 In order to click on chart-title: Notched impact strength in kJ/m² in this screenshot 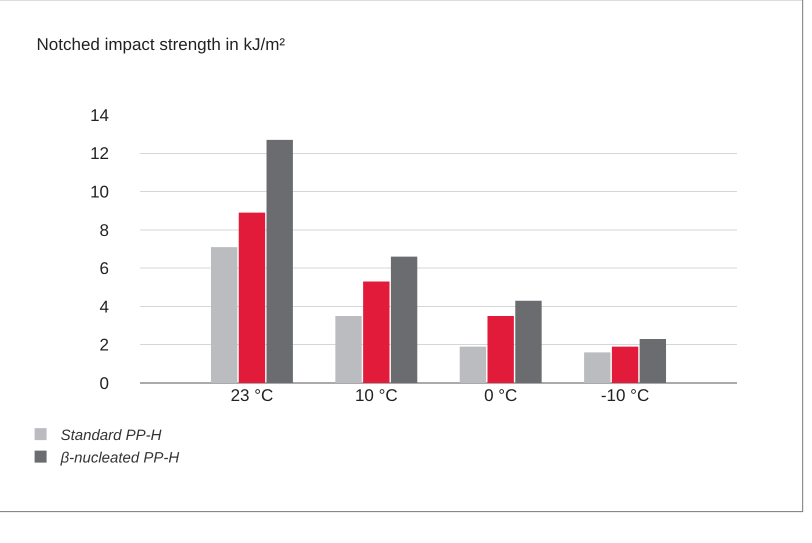, I will do `click(161, 44)`.